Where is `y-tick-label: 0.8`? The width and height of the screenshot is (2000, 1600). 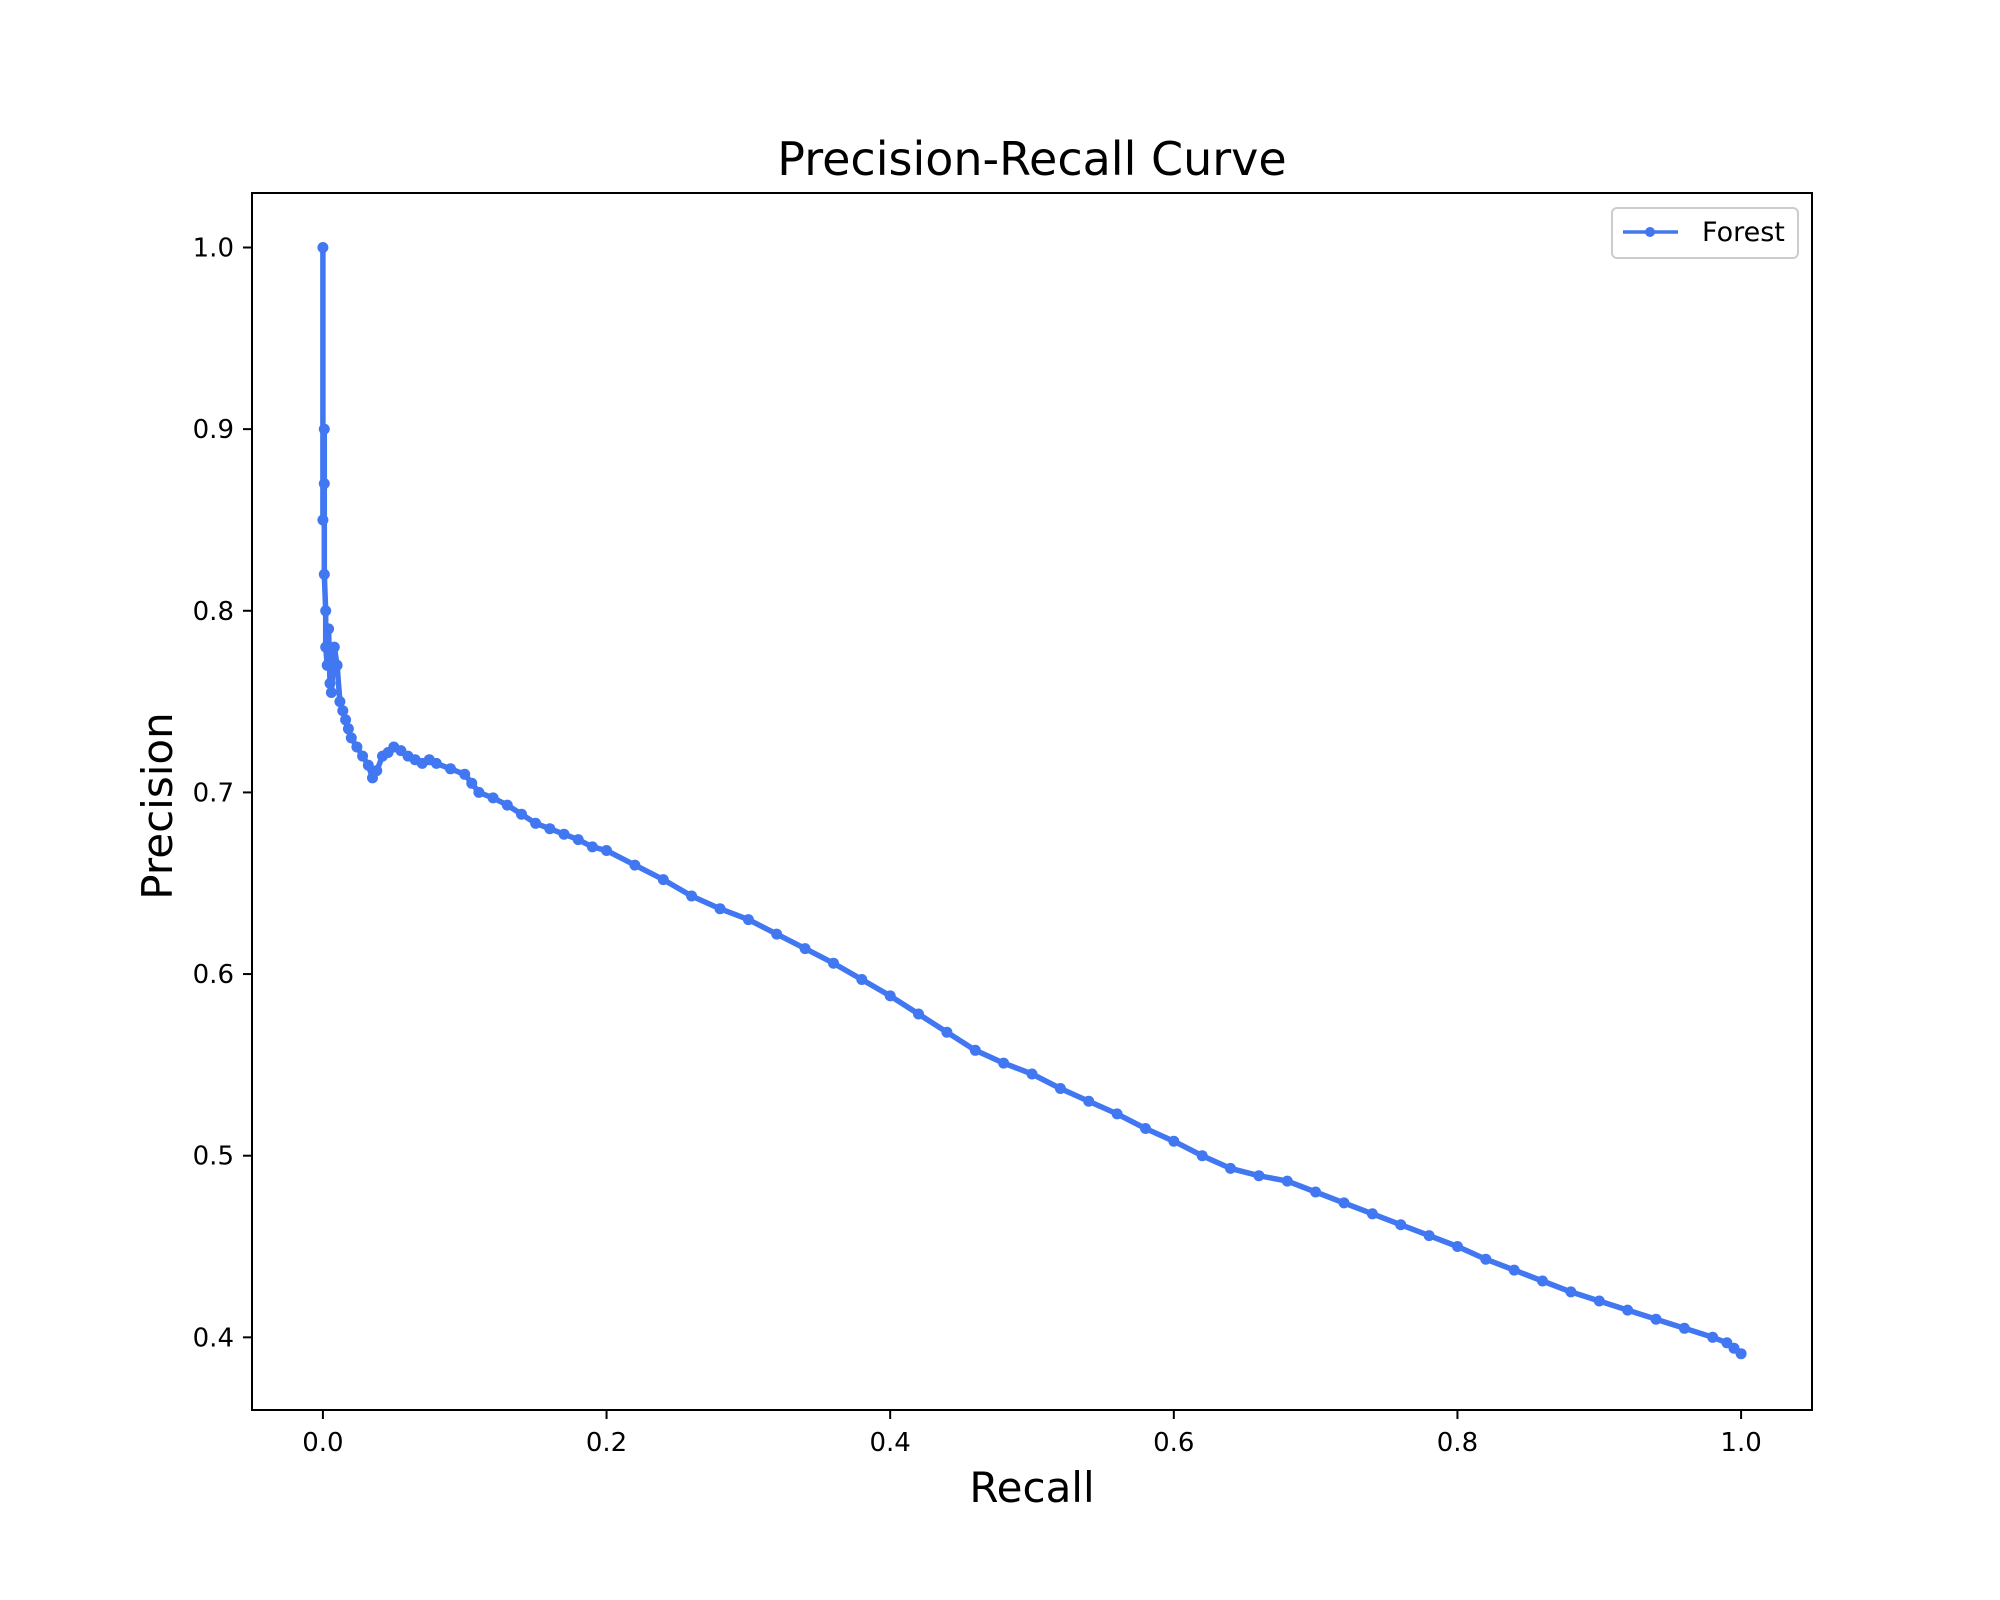 y-tick-label: 0.8 is located at coordinates (213, 612).